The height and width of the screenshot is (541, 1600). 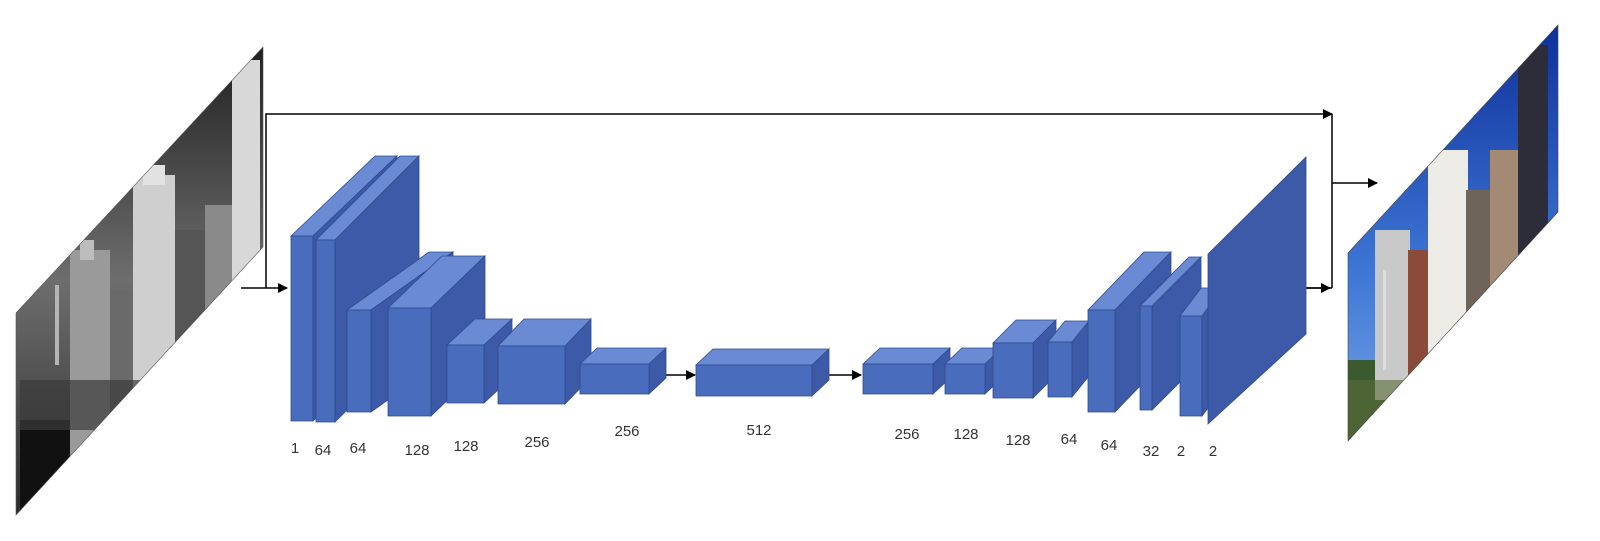 What do you see at coordinates (762, 357) in the screenshot?
I see `block-top-face` at bounding box center [762, 357].